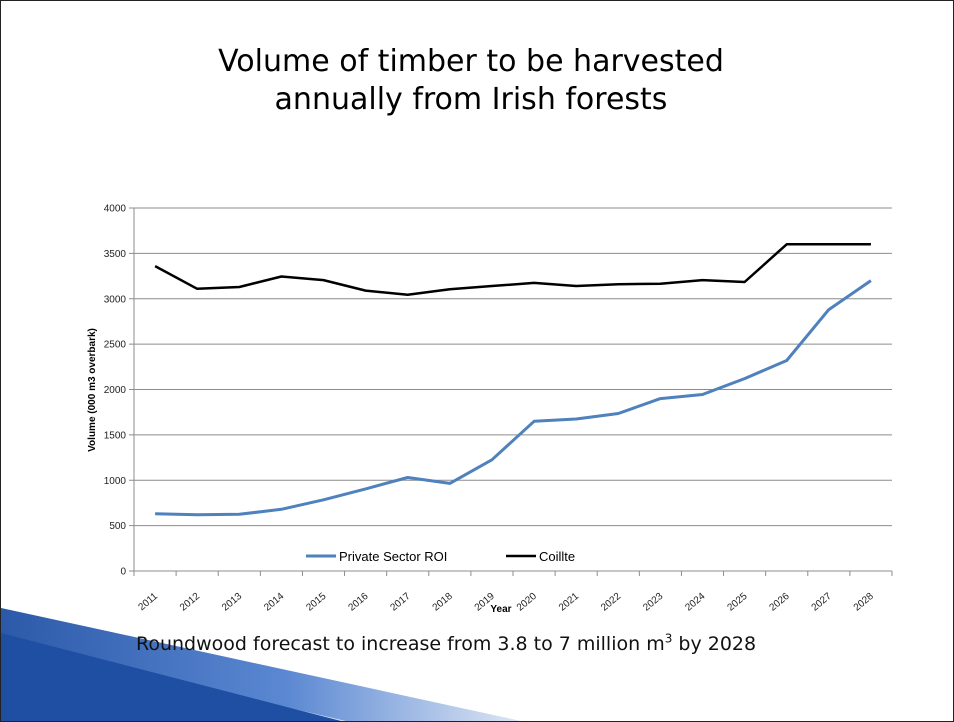 This screenshot has width=954, height=722. Describe the element at coordinates (232, 602) in the screenshot. I see `x-tick-label: 2013` at that location.